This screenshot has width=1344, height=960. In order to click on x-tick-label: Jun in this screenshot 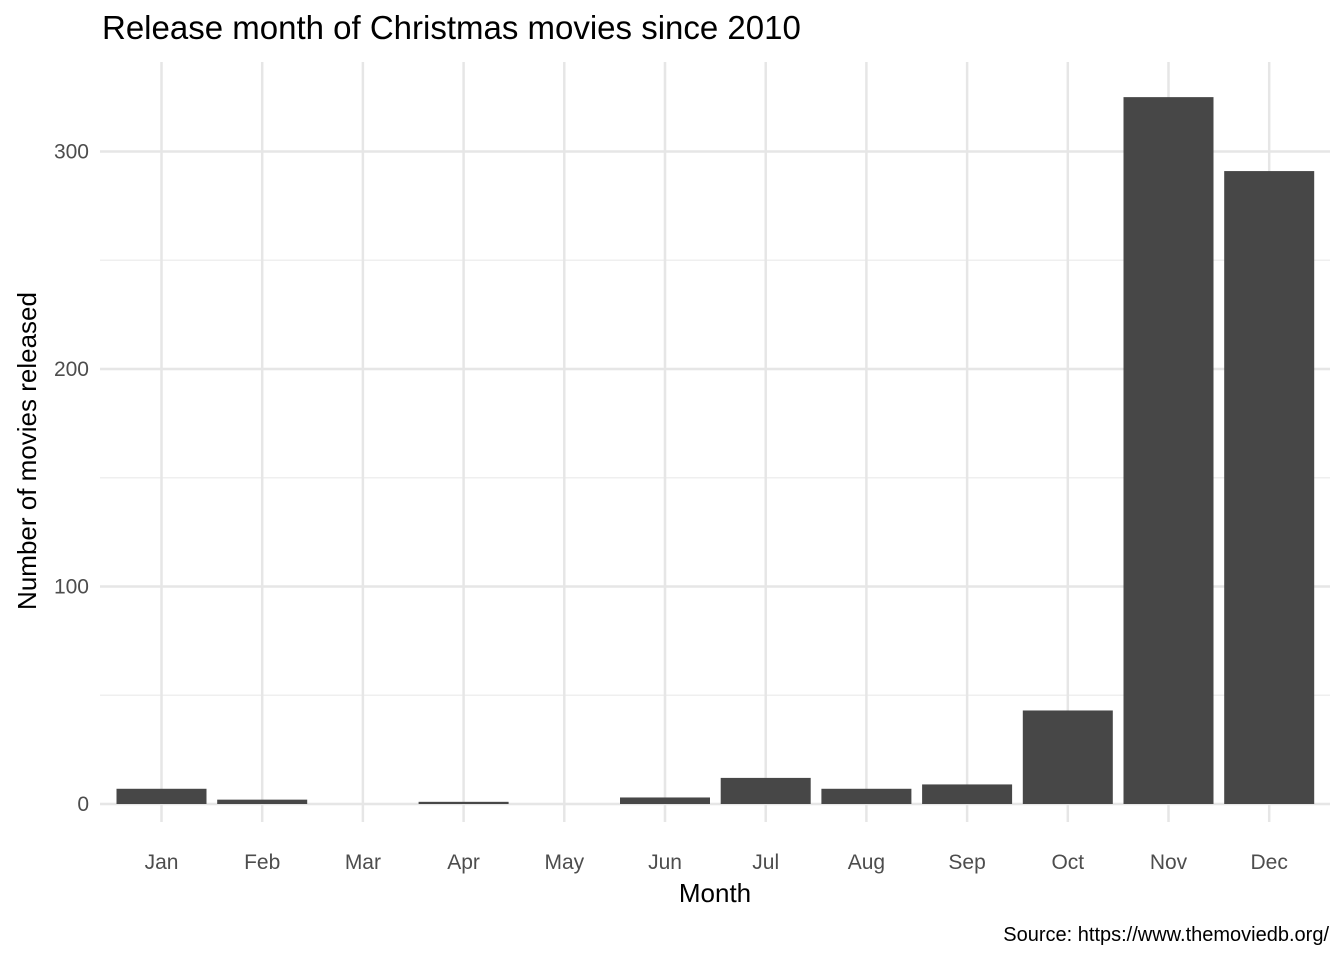, I will do `click(665, 862)`.